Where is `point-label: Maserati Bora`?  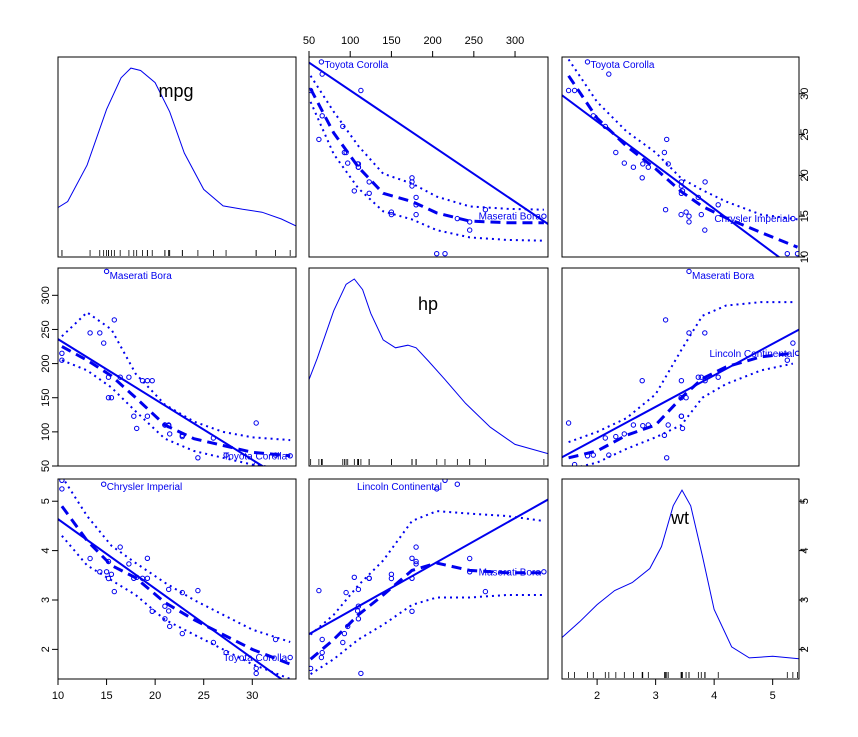 point-label: Maserati Bora is located at coordinates (141, 276).